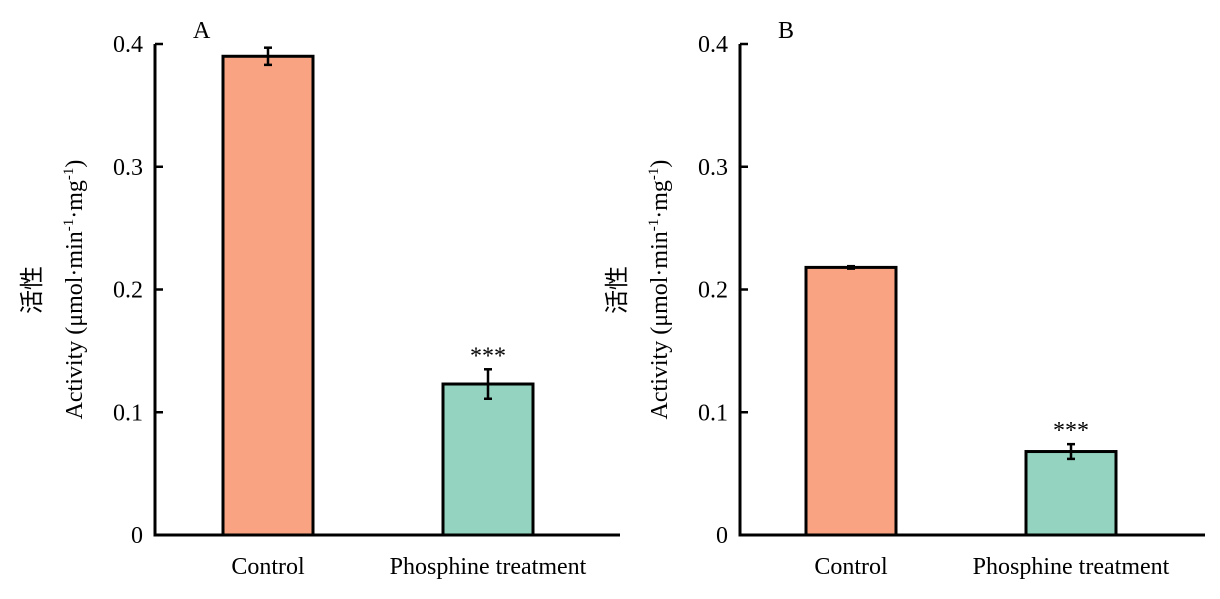 The width and height of the screenshot is (1220, 599). What do you see at coordinates (202, 31) in the screenshot?
I see `panel-label: A` at bounding box center [202, 31].